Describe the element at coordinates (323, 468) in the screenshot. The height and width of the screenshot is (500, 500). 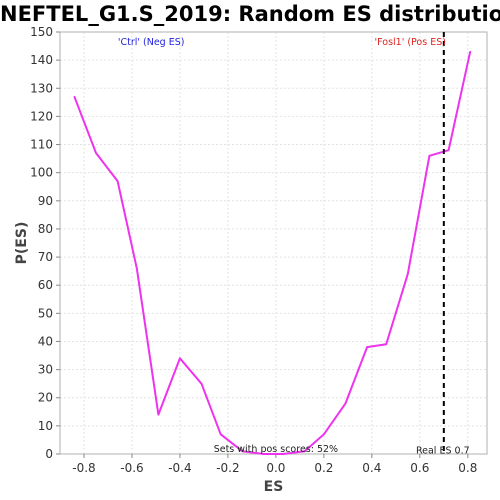
I see `x-tick-label: 0.2` at that location.